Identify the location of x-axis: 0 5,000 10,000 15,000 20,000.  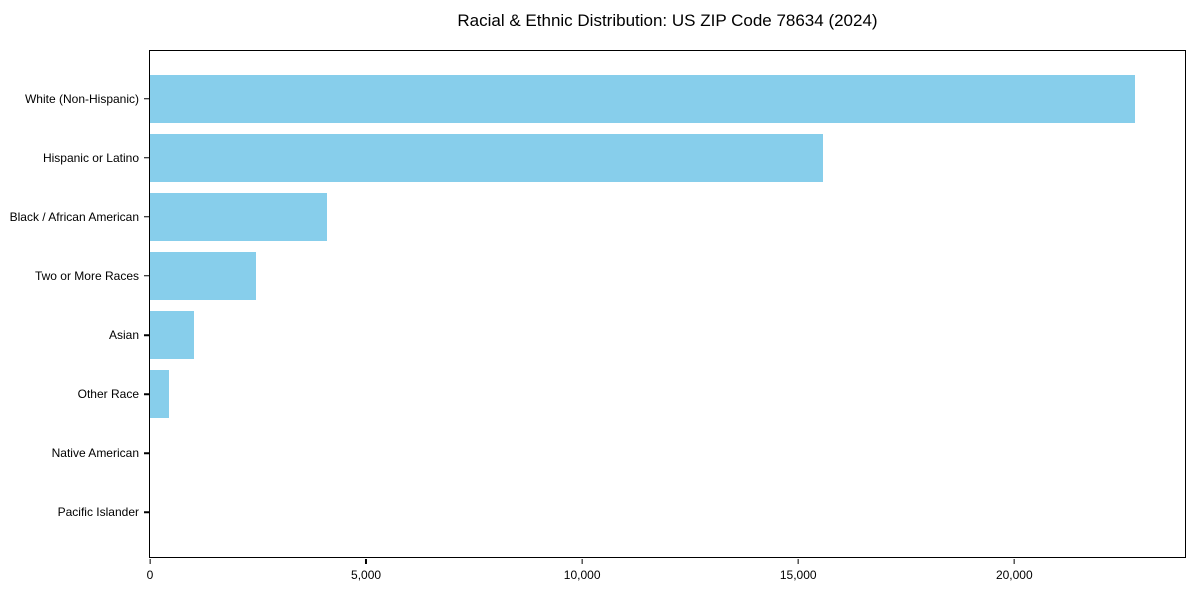
(665, 577).